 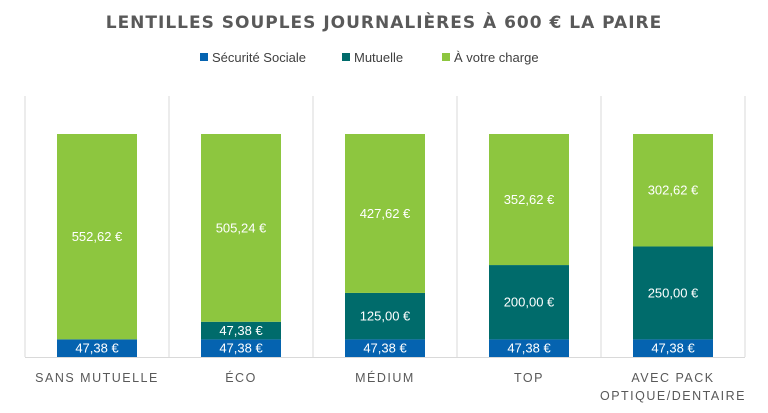 I want to click on category-label: TOP, so click(x=529, y=378).